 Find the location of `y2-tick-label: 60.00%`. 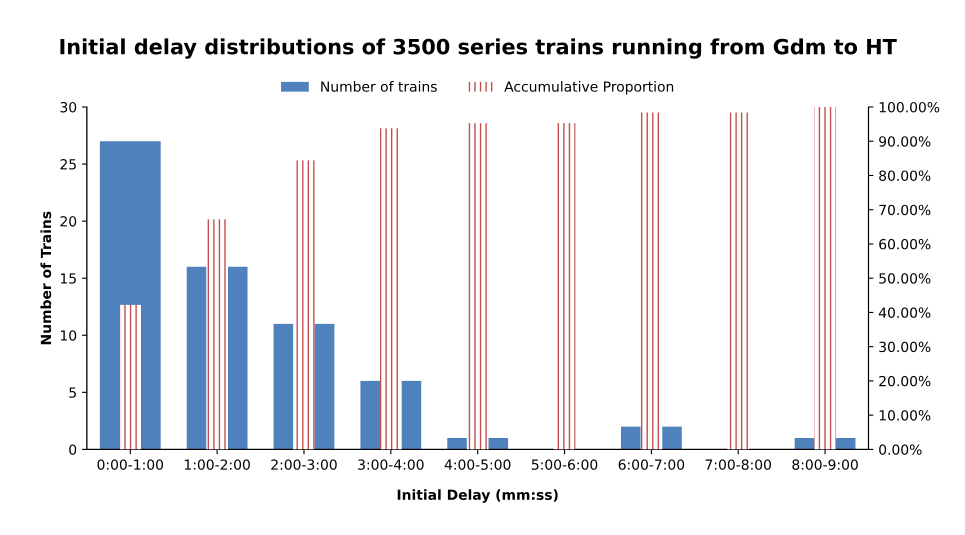

y2-tick-label: 60.00% is located at coordinates (904, 244).